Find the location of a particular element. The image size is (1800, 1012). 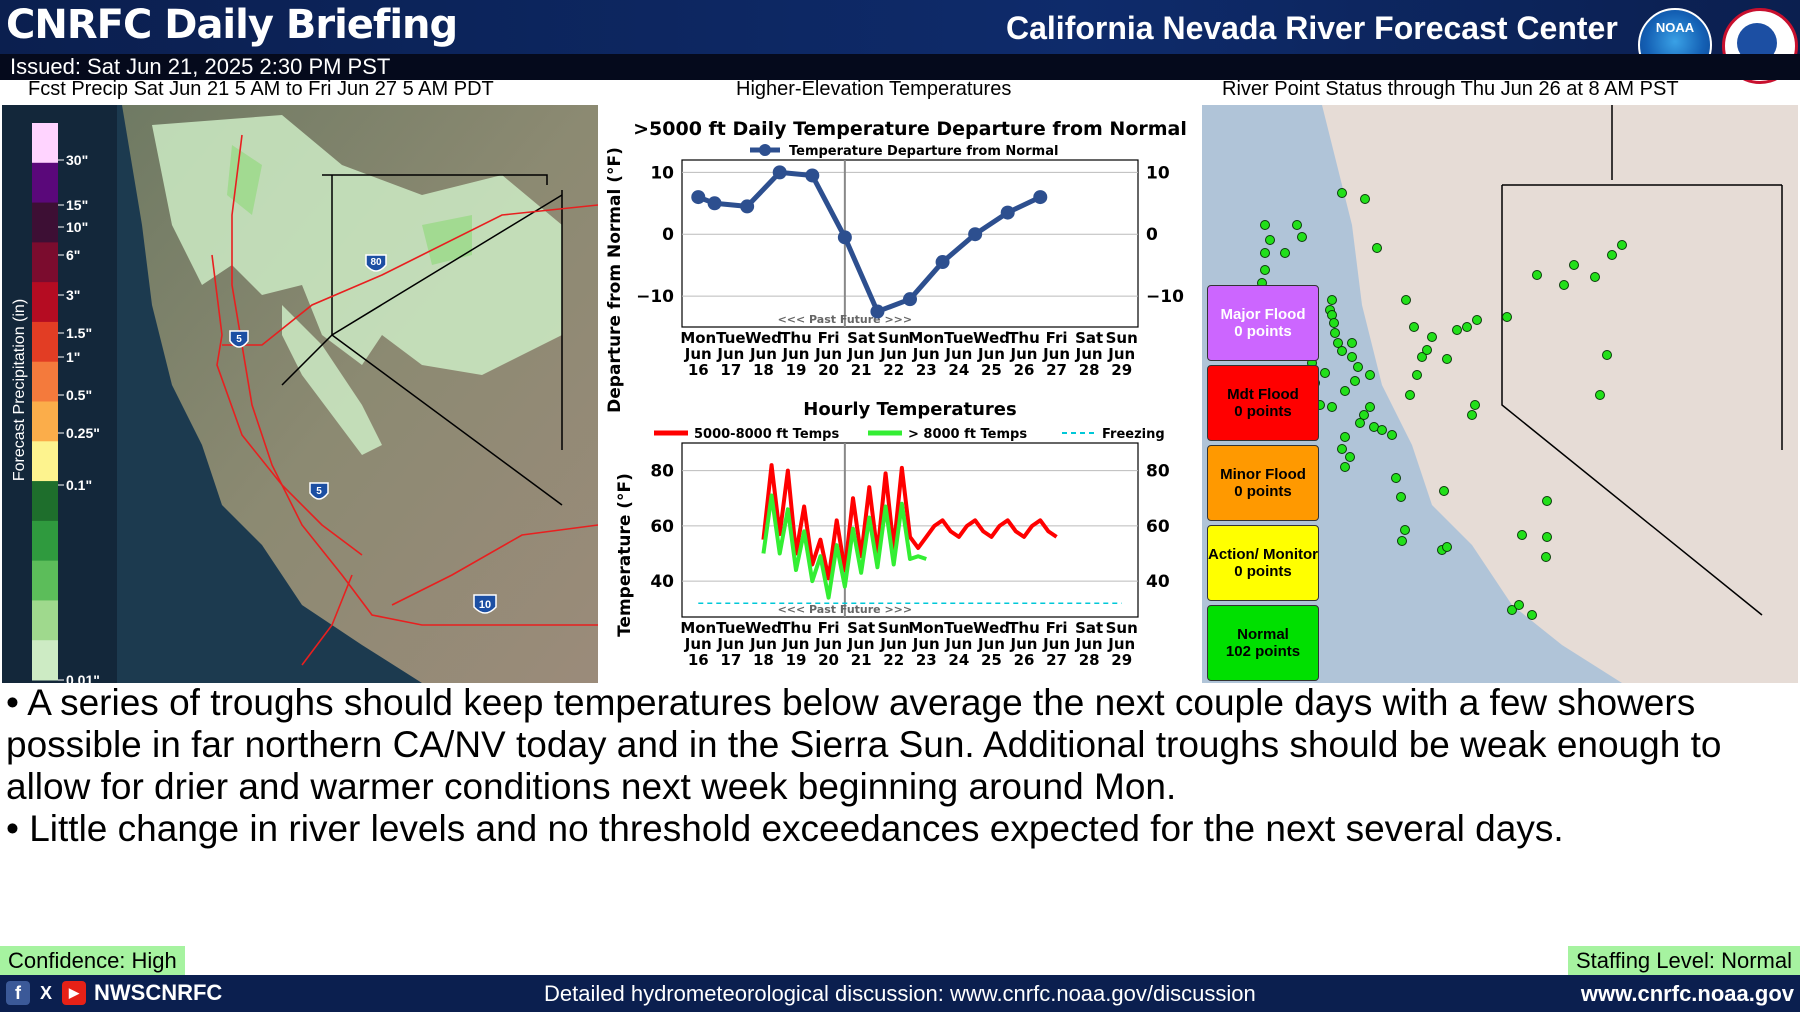

legend-tick-label: 0.25" is located at coordinates (83, 433).